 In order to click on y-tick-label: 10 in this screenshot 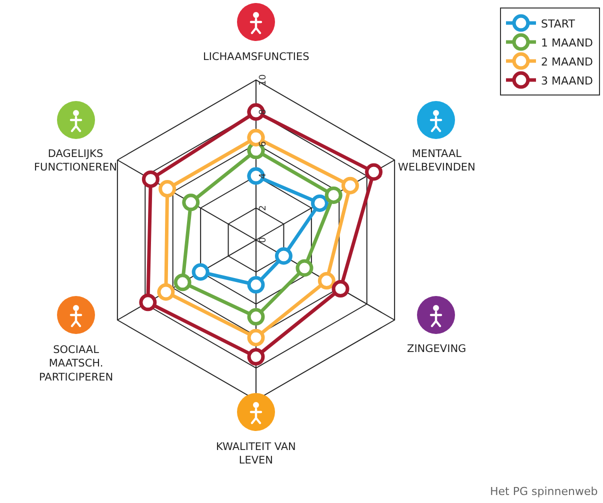, I will do `click(263, 80)`.